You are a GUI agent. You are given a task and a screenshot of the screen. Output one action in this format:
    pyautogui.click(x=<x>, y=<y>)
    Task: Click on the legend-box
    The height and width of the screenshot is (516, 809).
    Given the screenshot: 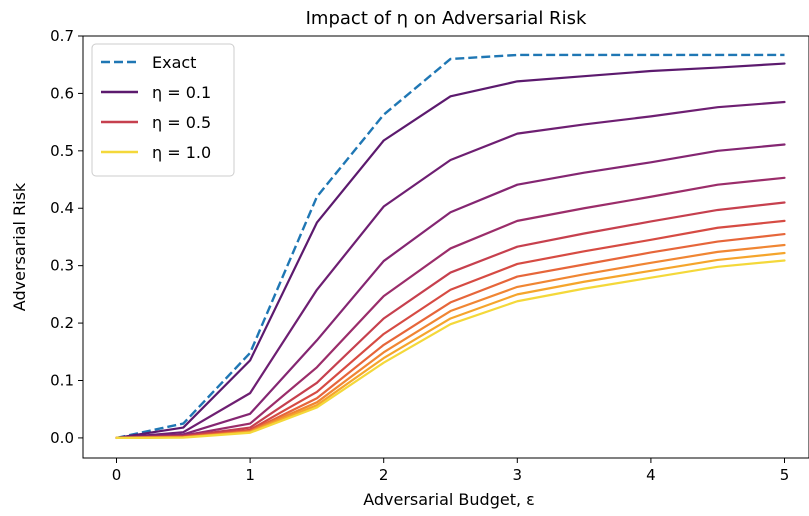 What is the action you would take?
    pyautogui.click(x=163, y=110)
    